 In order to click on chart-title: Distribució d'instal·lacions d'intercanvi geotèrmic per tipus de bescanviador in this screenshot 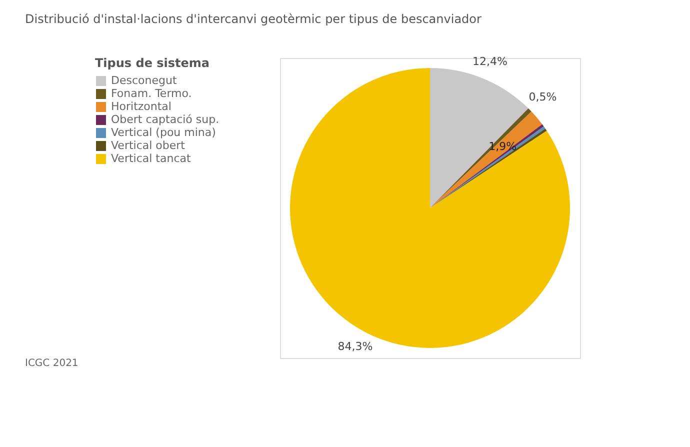, I will do `click(253, 19)`.